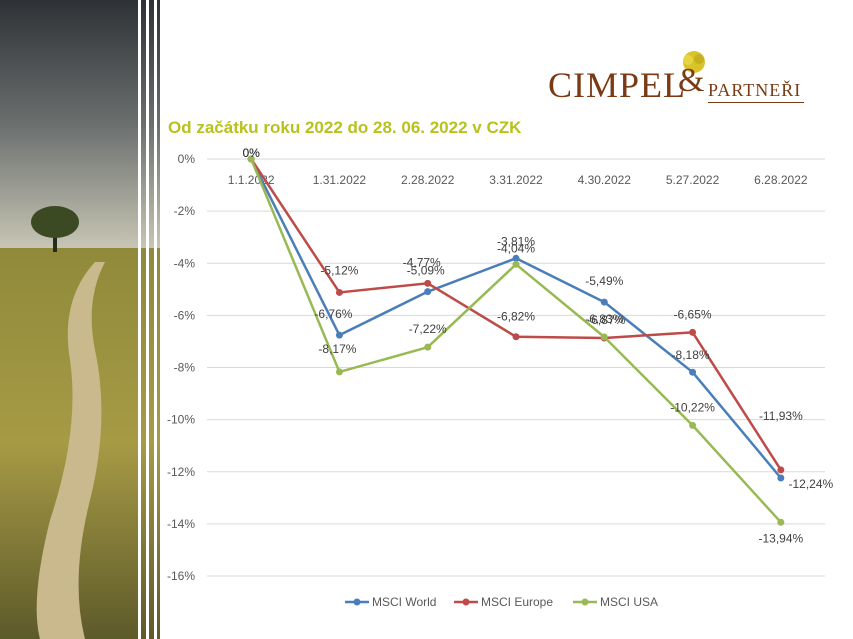  Describe the element at coordinates (691, 80) in the screenshot. I see `logo-ampersand: &` at that location.